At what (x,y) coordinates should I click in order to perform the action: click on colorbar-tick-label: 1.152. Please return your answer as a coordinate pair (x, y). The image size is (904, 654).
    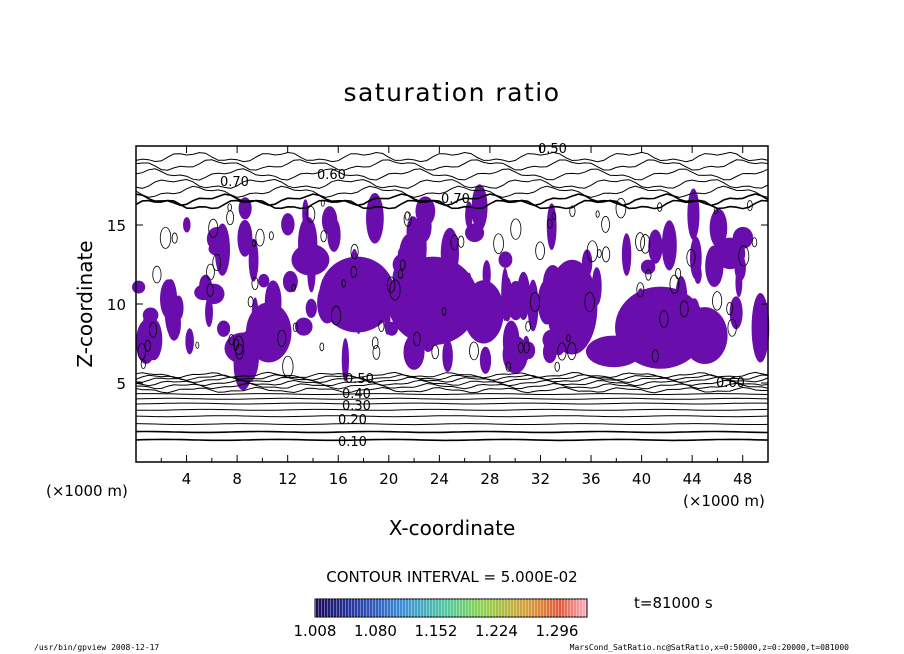
    Looking at the image, I should click on (436, 631).